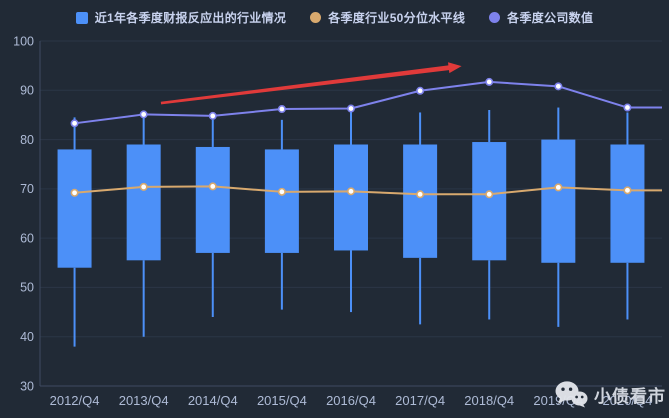 This screenshot has width=669, height=418. What do you see at coordinates (550, 18) in the screenshot?
I see `legend-label: 各季度公司数值` at bounding box center [550, 18].